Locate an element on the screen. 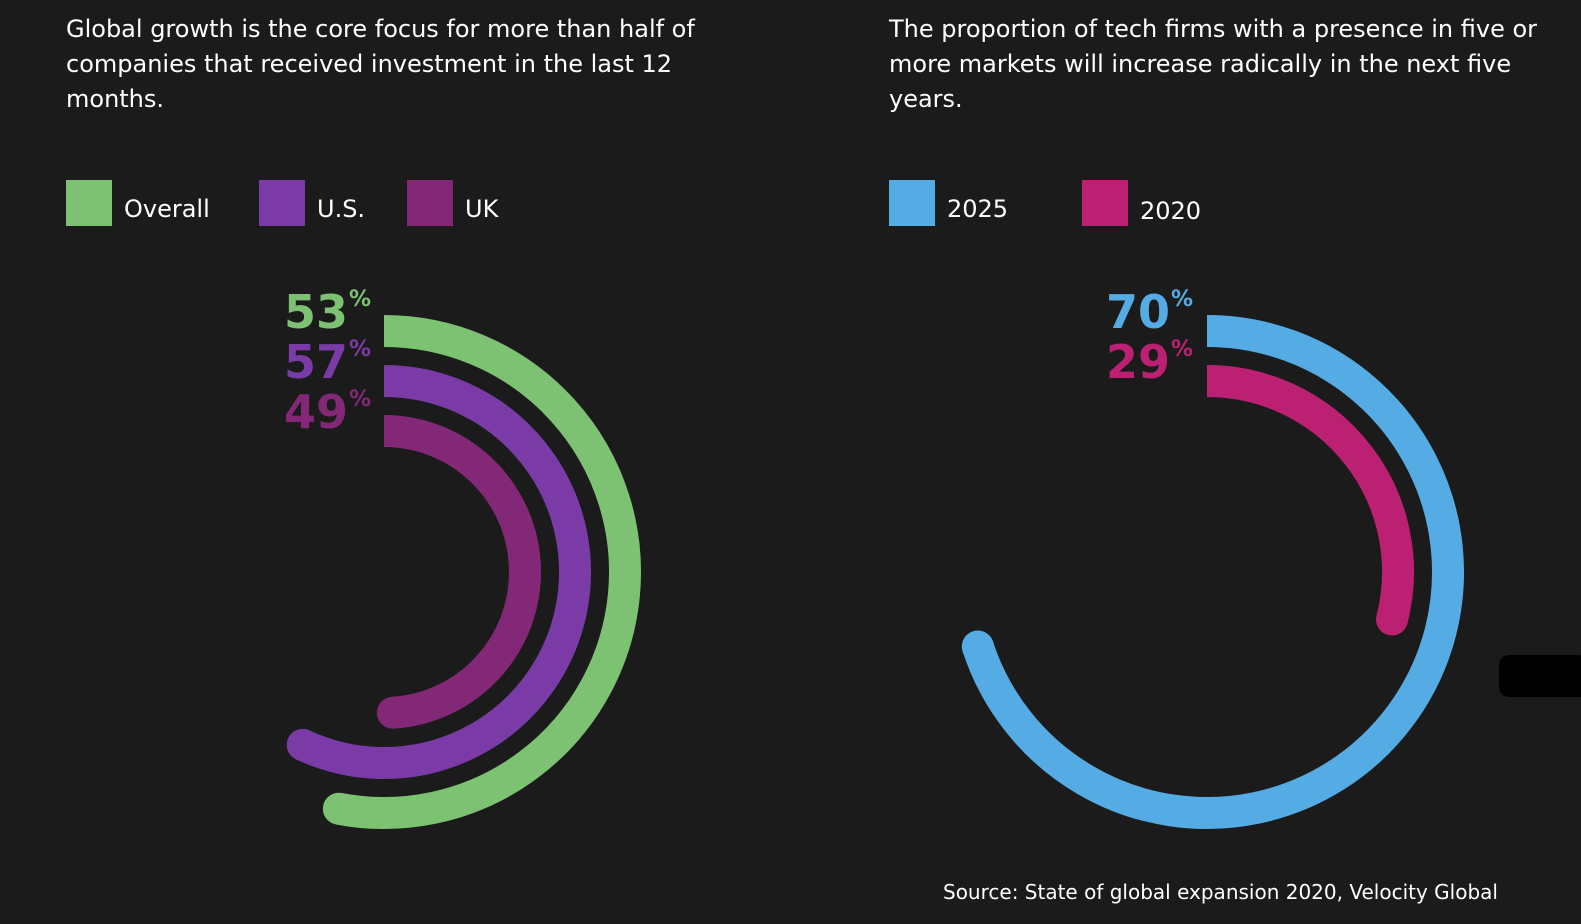  value-label-u-s: 57 is located at coordinates (316, 362).